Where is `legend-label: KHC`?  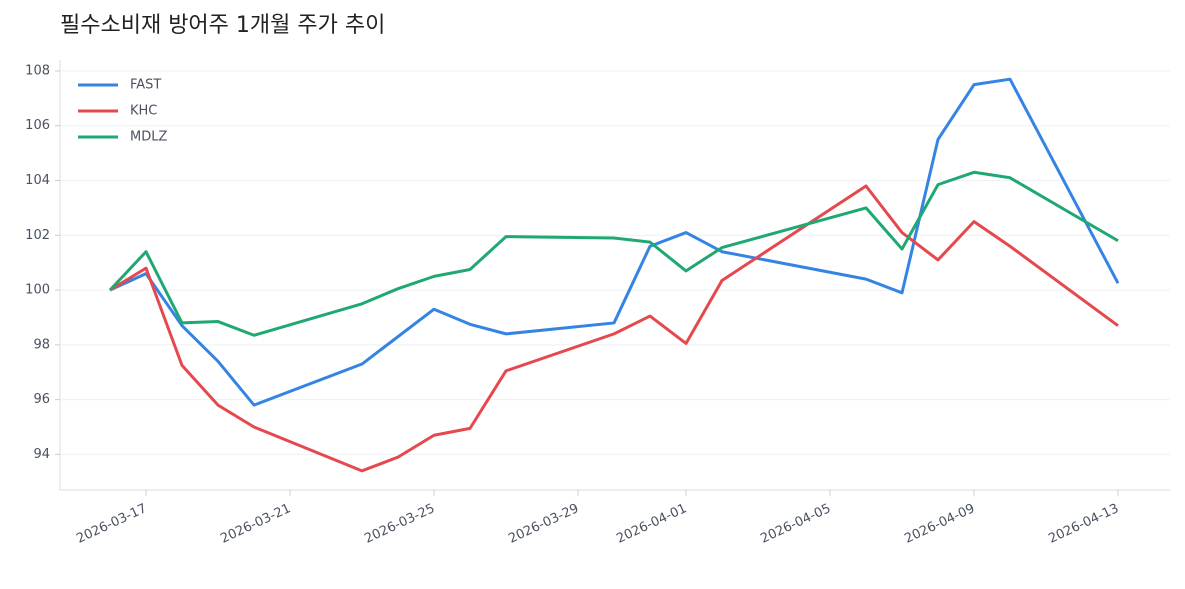 legend-label: KHC is located at coordinates (143, 111).